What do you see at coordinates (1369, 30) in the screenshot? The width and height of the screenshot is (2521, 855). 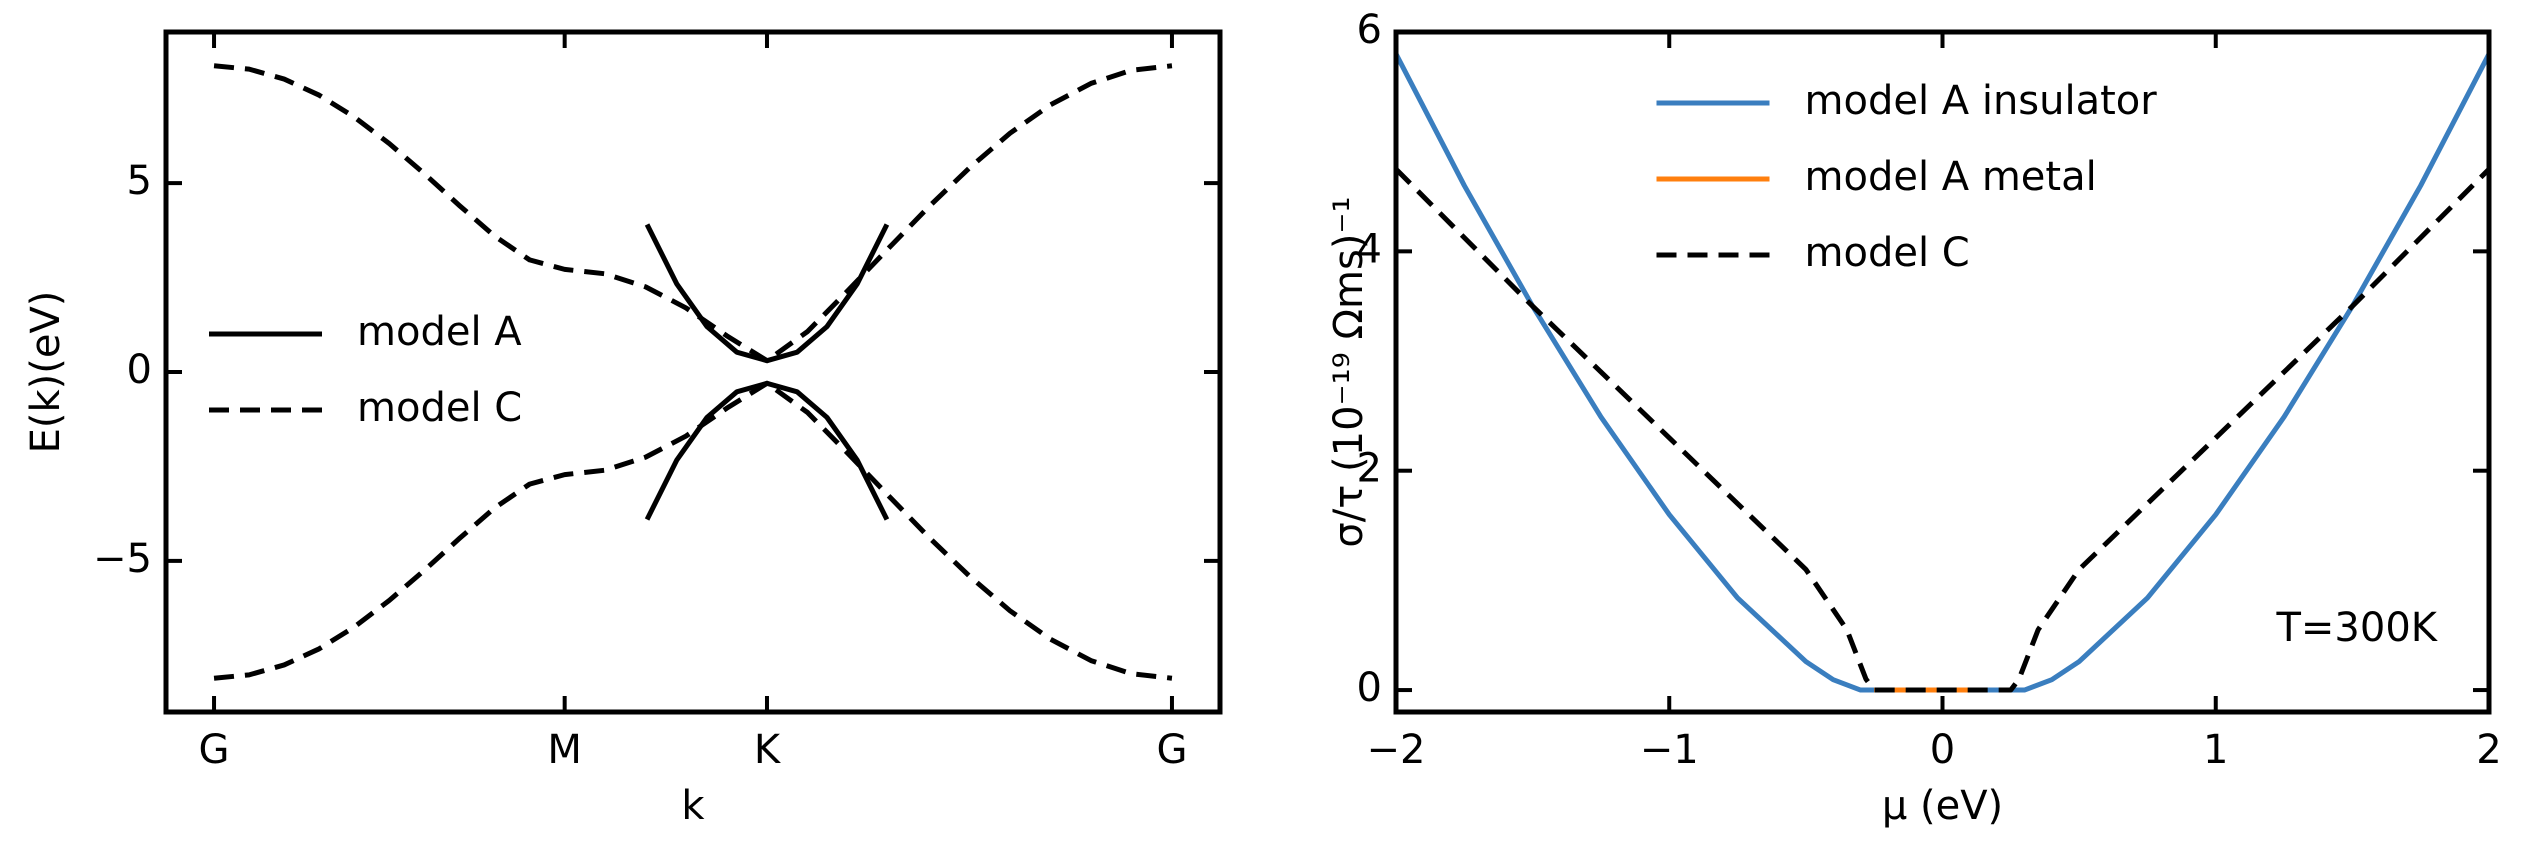 I see `y-tick-label: 6` at bounding box center [1369, 30].